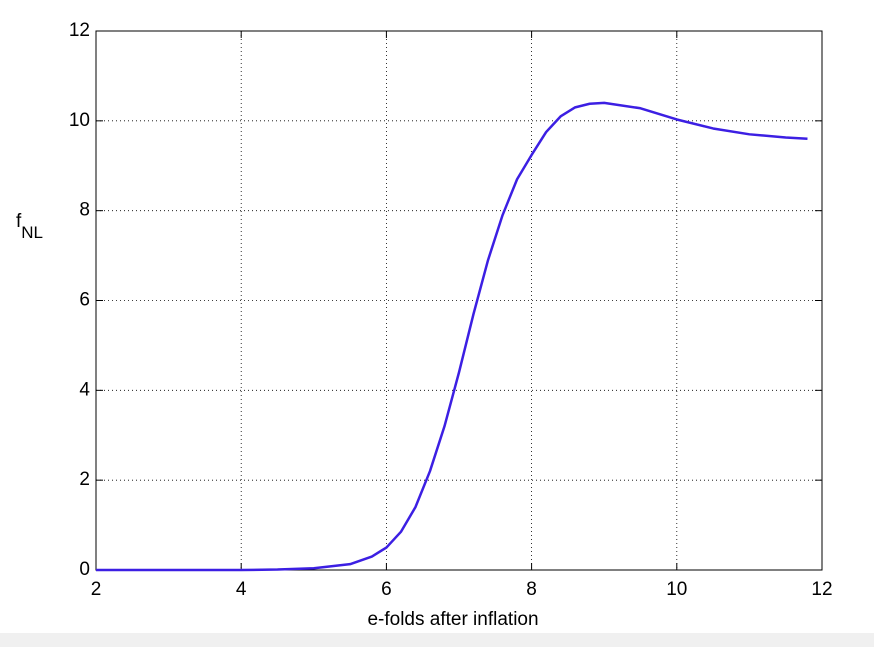 The width and height of the screenshot is (874, 647). I want to click on x-tick-label: 10, so click(676, 589).